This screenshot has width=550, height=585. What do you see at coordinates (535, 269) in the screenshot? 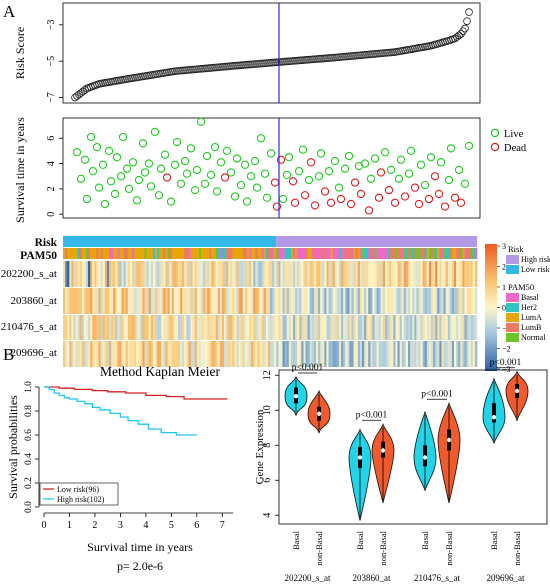
I see `risk-legend-low-label: Low risk` at bounding box center [535, 269].